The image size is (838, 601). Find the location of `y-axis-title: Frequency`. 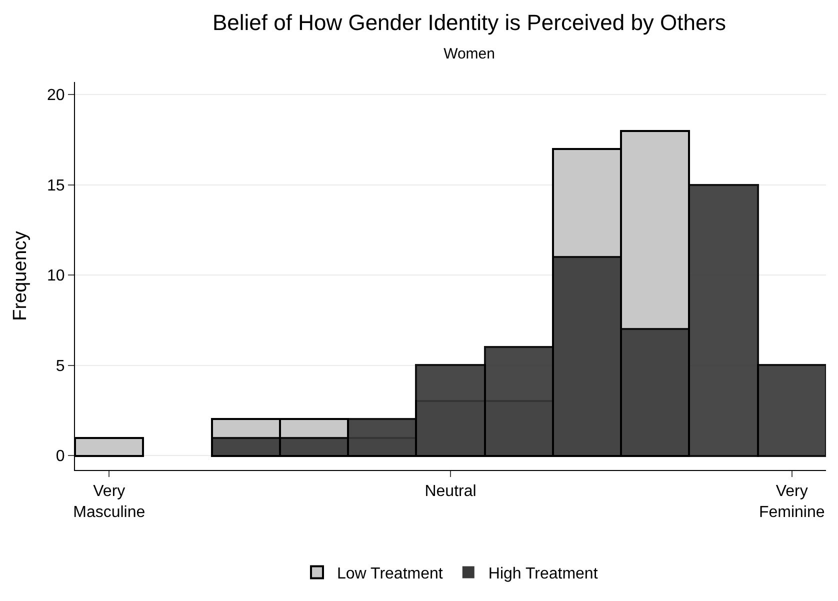

y-axis-title: Frequency is located at coordinates (20, 275).